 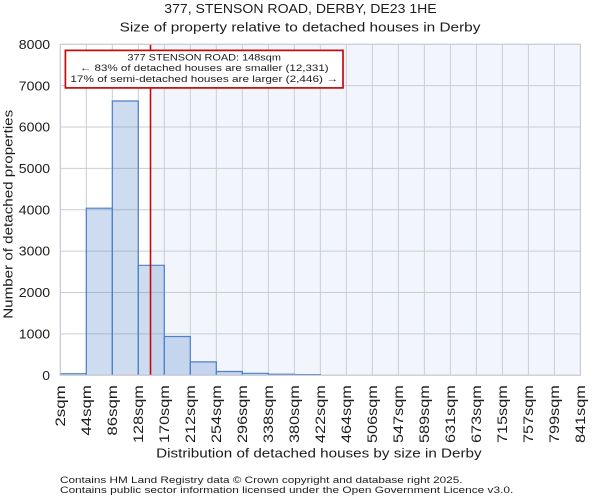 What do you see at coordinates (554, 414) in the screenshot?
I see `svg-text: 799sqm` at bounding box center [554, 414].